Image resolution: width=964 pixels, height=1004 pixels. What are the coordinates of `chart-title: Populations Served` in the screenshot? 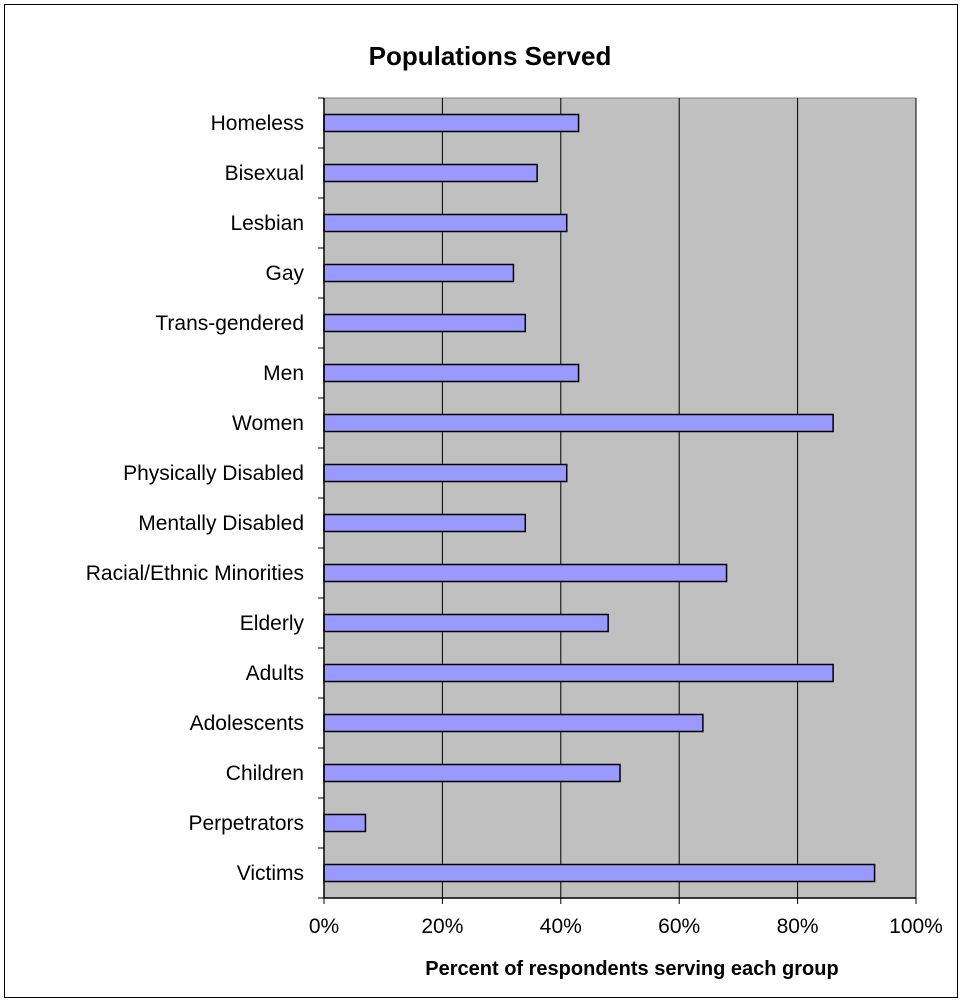 It's located at (490, 56).